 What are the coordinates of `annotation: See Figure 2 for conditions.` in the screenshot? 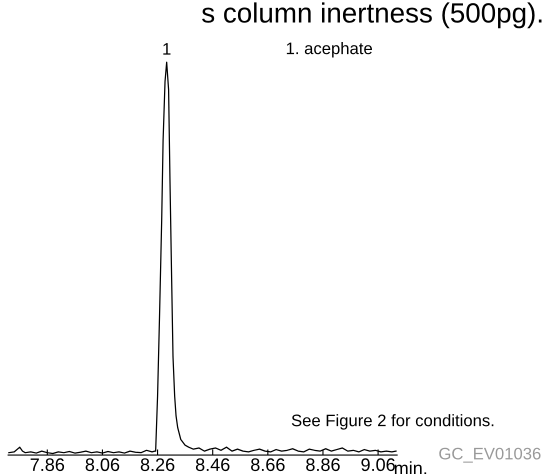 It's located at (393, 422).